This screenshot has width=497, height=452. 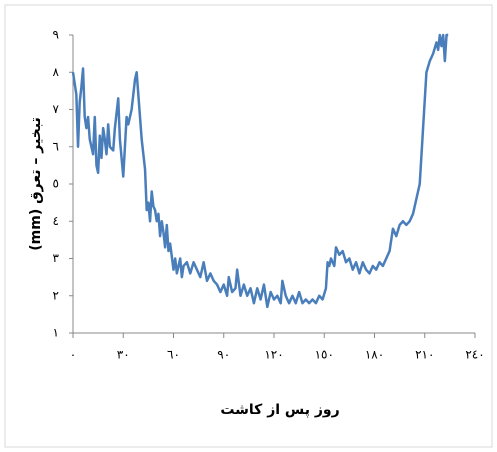 What do you see at coordinates (424, 355) in the screenshot?
I see `x-tick-label: ٢١٠` at bounding box center [424, 355].